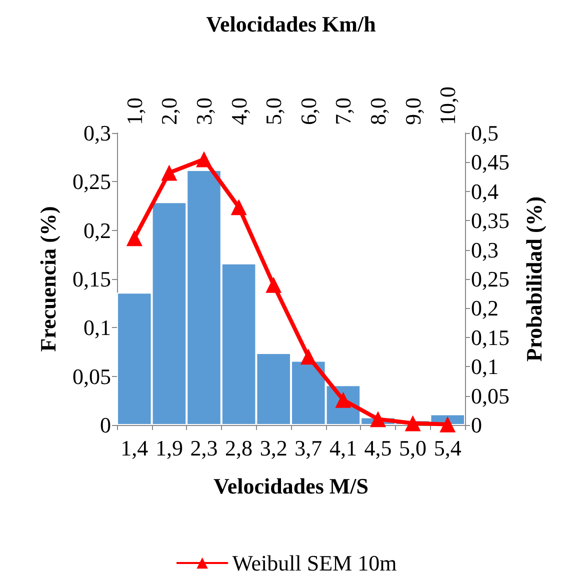 This screenshot has width=573, height=583. Describe the element at coordinates (490, 395) in the screenshot. I see `y2-tick-label: 0,05` at that location.